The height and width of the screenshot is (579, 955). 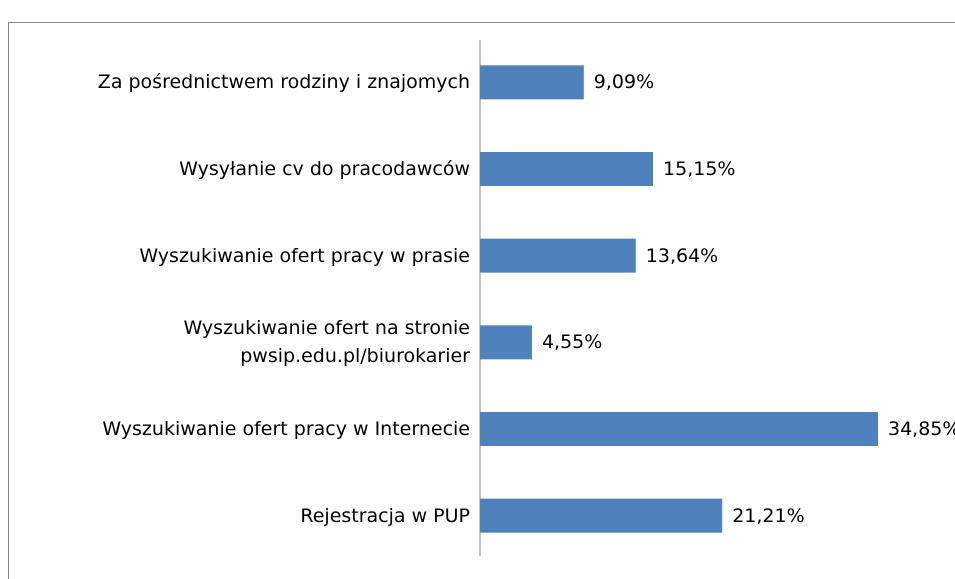 I want to click on category-label: Wysyłanie cv do pracodawców, so click(x=324, y=169).